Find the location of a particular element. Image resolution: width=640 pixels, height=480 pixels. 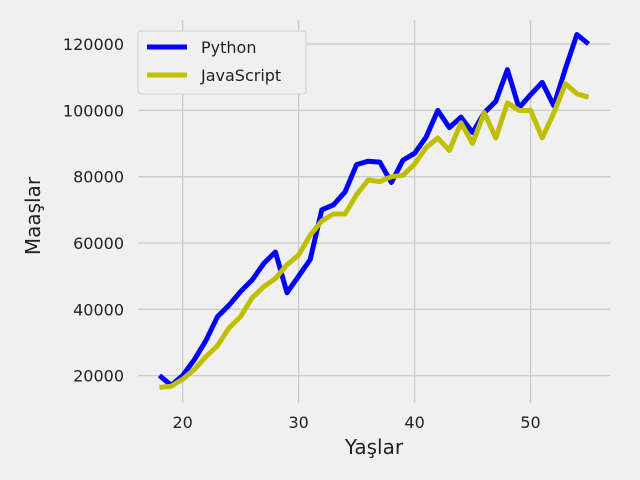

y-tick-label: 60000 is located at coordinates (98, 243).